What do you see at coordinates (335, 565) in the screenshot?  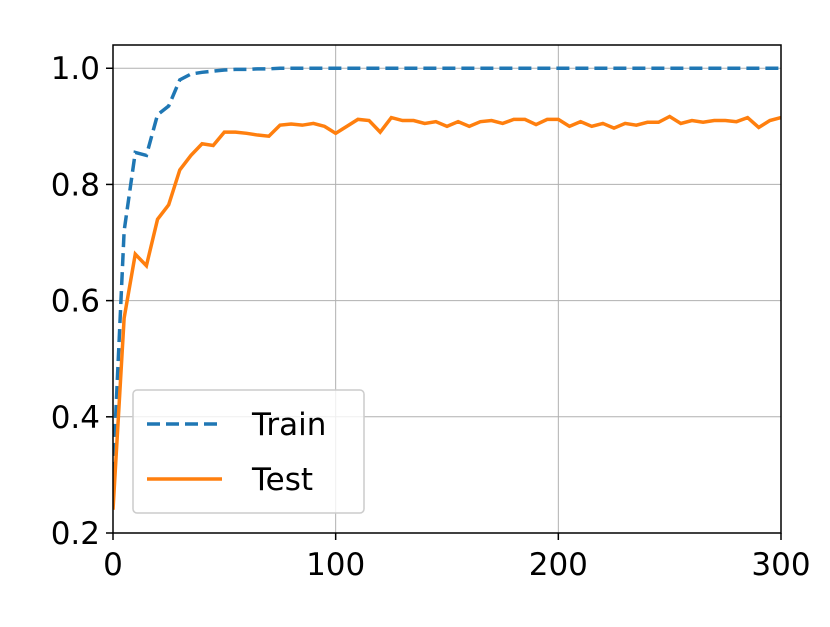 I see `x-tick-label: 100` at bounding box center [335, 565].